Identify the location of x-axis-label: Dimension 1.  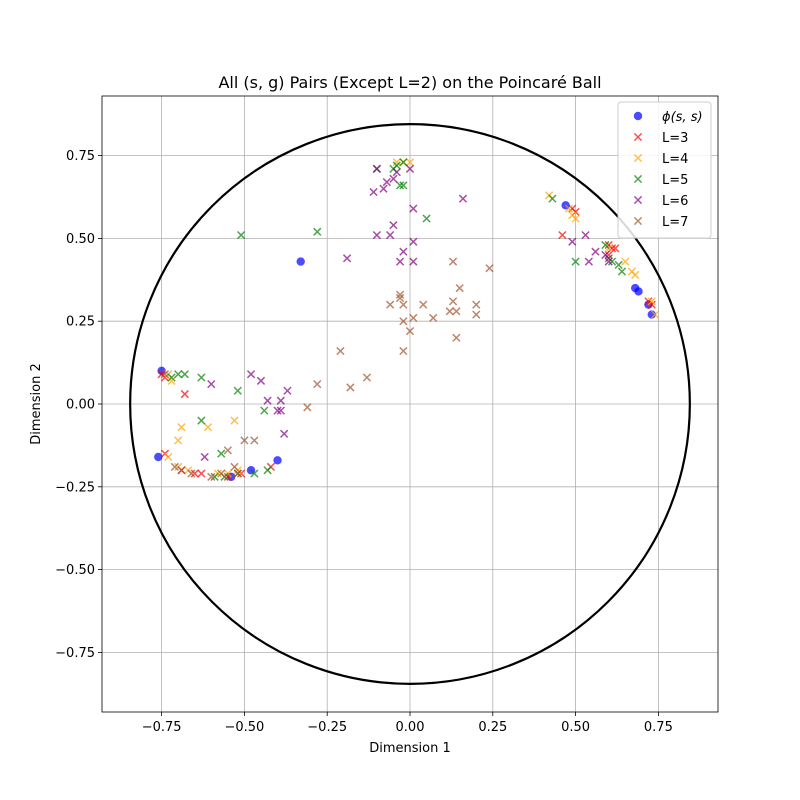
(410, 748).